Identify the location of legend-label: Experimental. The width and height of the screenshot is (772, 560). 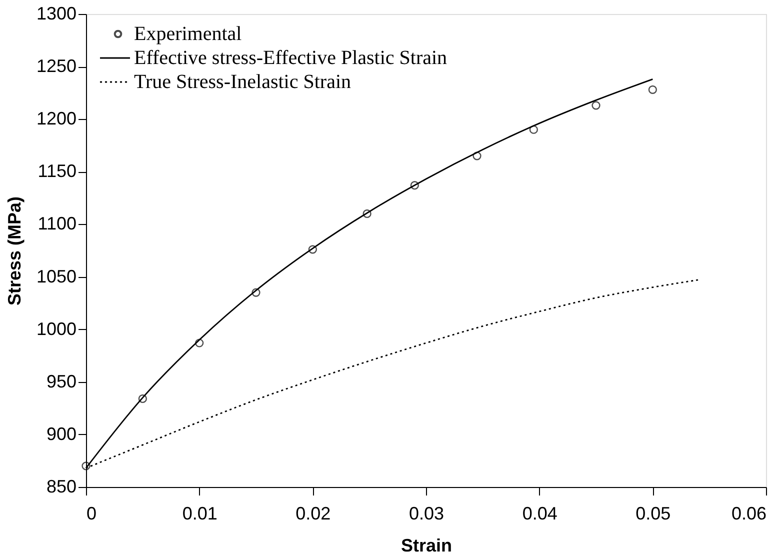
(188, 34).